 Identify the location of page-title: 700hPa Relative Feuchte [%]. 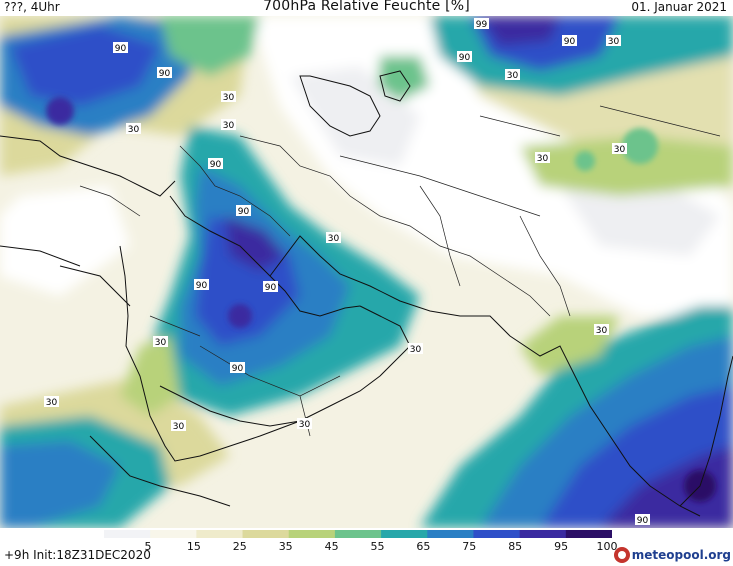
(366, 7).